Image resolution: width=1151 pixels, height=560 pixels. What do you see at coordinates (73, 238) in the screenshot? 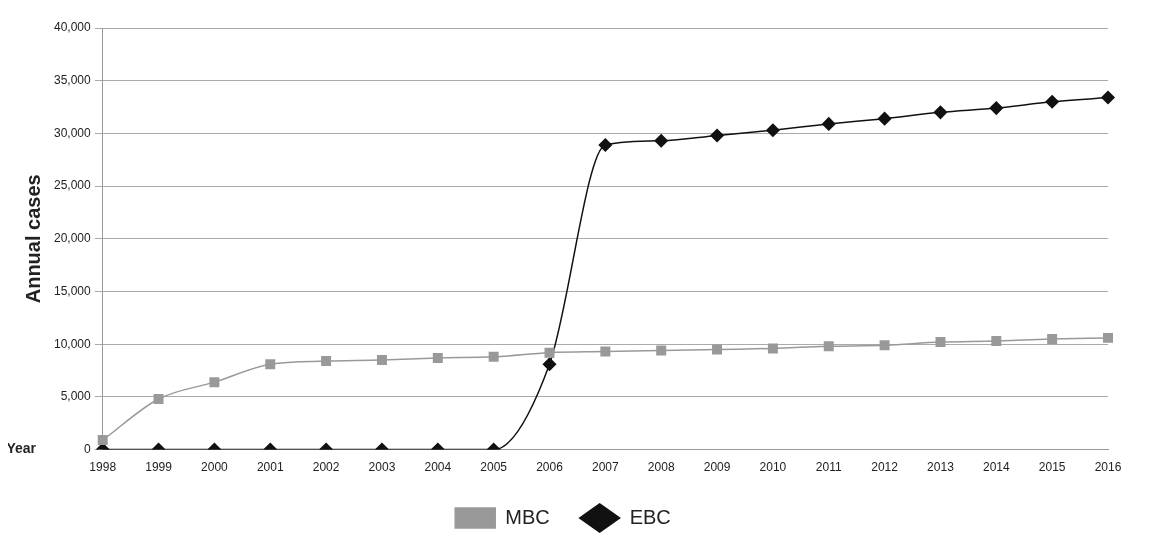
I see `y-tick-label: 20,000` at bounding box center [73, 238].